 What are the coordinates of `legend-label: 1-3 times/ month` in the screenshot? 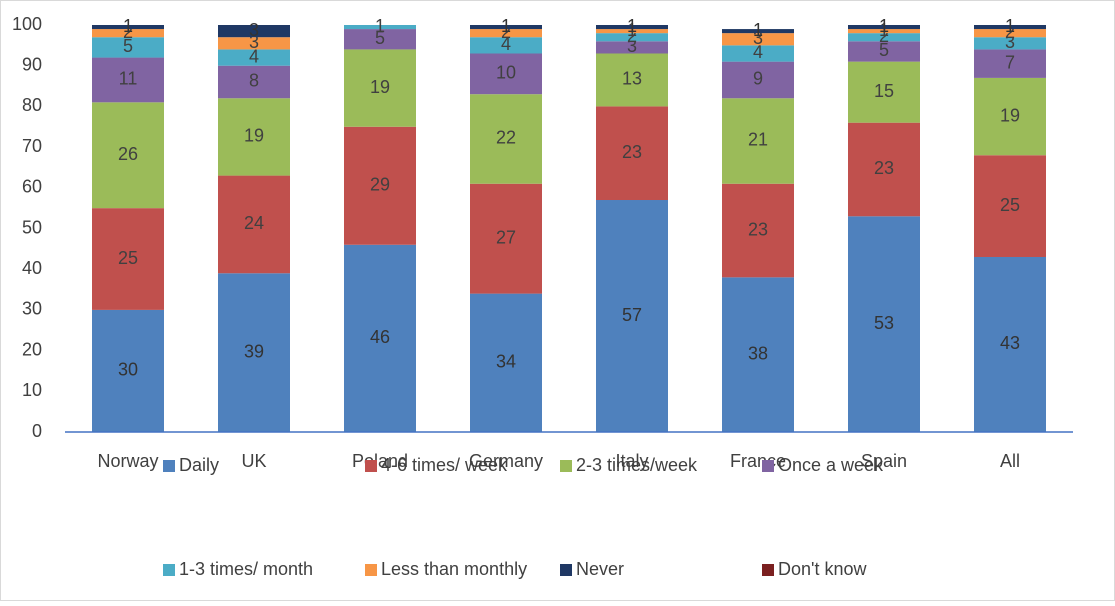 It's located at (246, 569).